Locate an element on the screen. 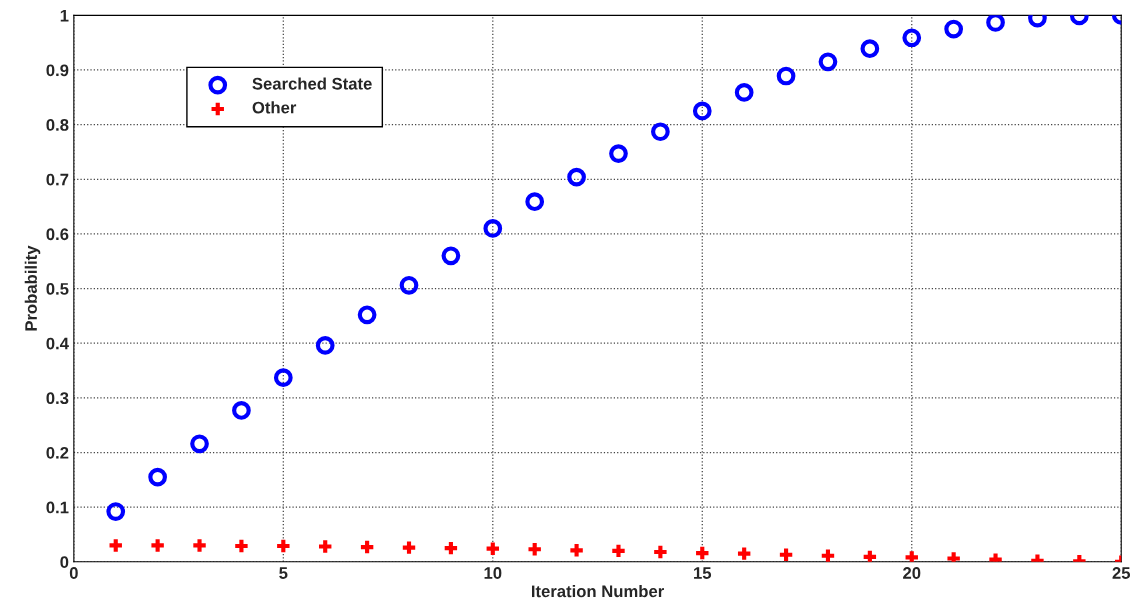  y-tick-label: 0.5 is located at coordinates (57, 288).